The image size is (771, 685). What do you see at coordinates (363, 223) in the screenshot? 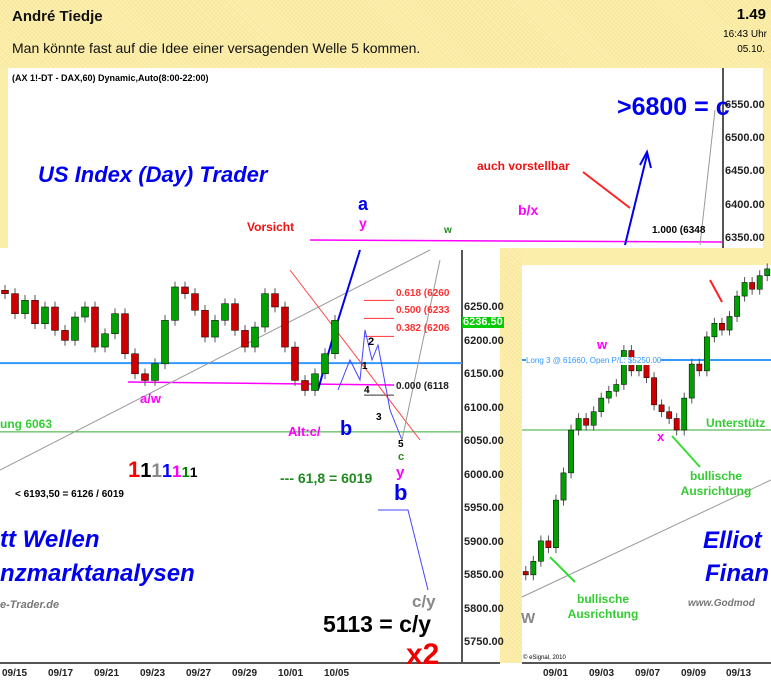
I see `y-label: y` at bounding box center [363, 223].